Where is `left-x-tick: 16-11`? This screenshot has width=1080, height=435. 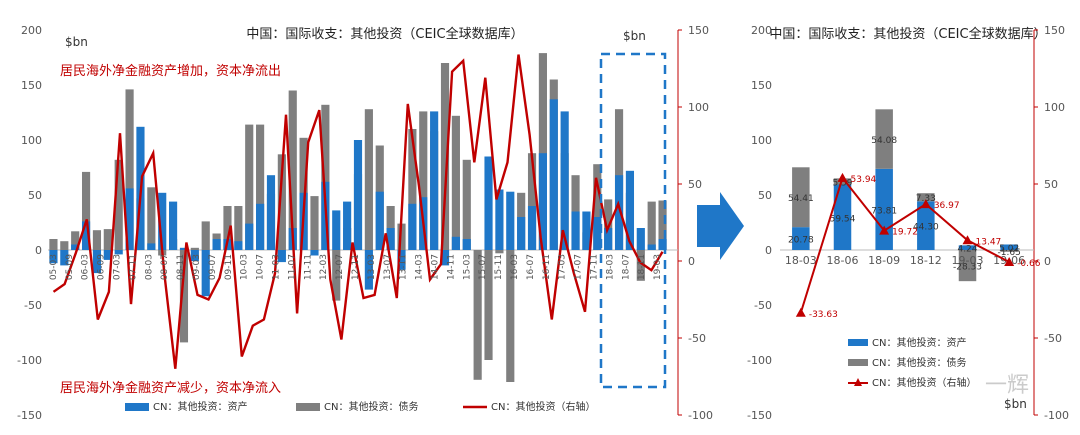
left-x-tick: 16-11 is located at coordinates (547, 267).